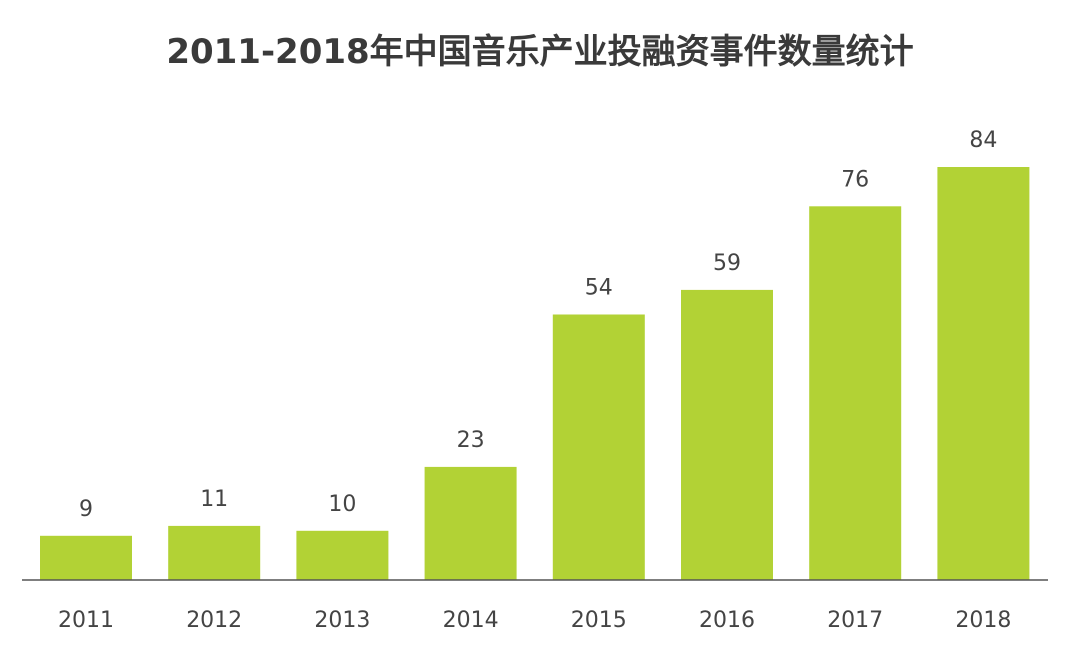 The width and height of the screenshot is (1080, 648). Describe the element at coordinates (471, 440) in the screenshot. I see `value-label-2014: 23` at that location.